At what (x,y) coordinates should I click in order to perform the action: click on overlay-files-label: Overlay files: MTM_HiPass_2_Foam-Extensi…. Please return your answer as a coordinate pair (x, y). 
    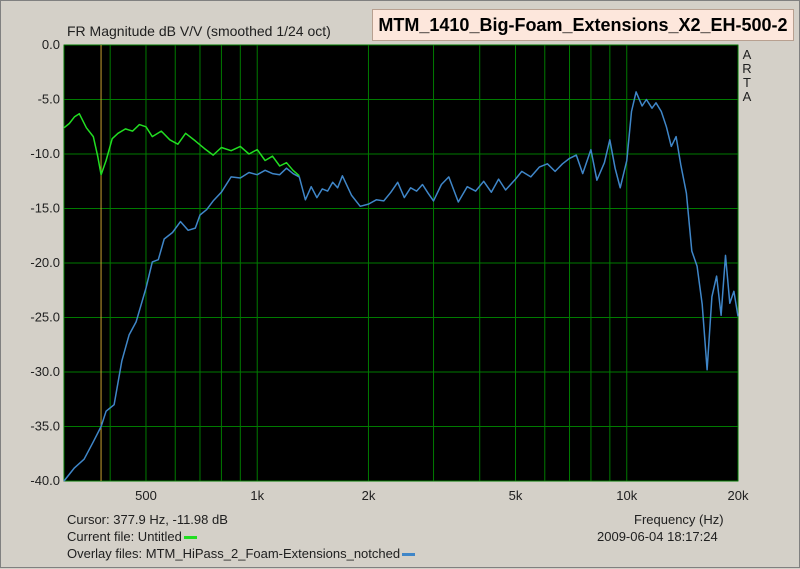
    Looking at the image, I should click on (234, 553).